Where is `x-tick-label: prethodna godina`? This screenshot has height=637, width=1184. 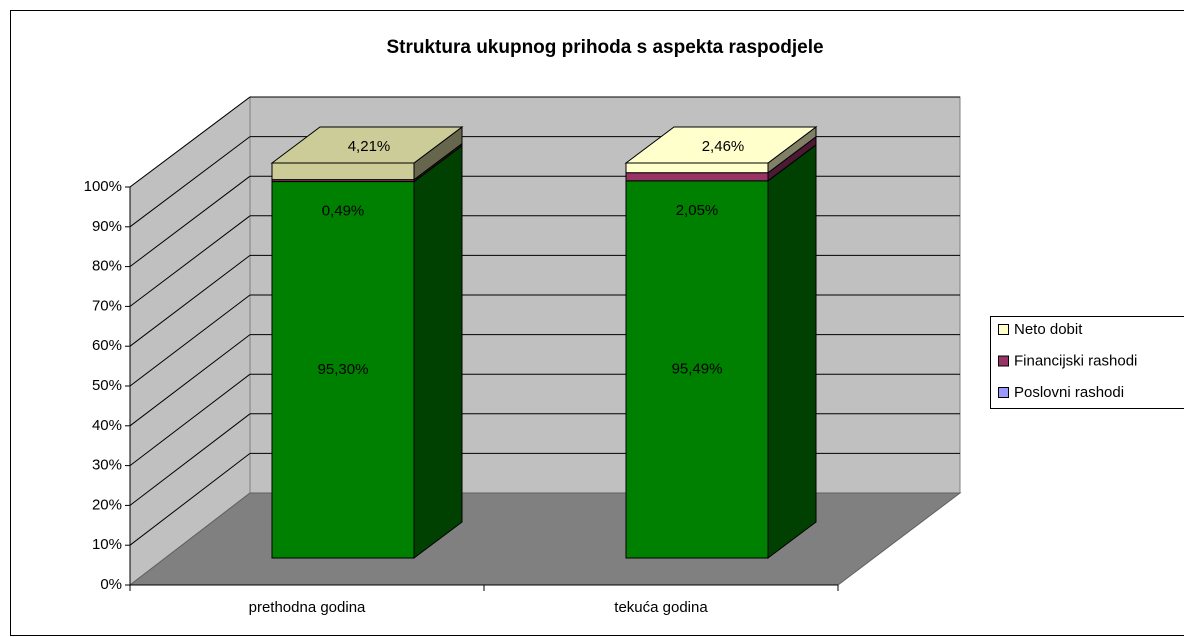 x-tick-label: prethodna godina is located at coordinates (307, 607).